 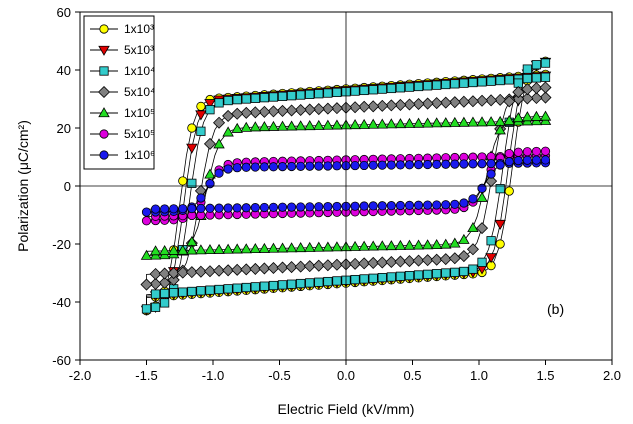 I want to click on legend-item: 1x10⁶, so click(x=122, y=155).